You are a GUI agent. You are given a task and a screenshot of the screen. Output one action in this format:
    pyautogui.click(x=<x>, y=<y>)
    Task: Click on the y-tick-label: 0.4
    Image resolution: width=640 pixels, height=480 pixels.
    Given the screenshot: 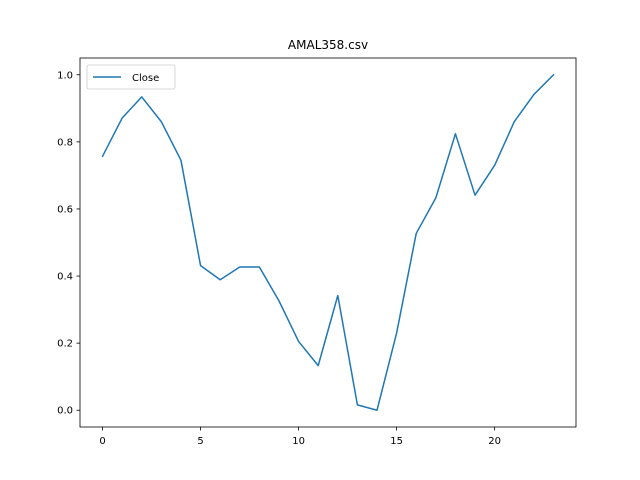 What is the action you would take?
    pyautogui.click(x=65, y=277)
    